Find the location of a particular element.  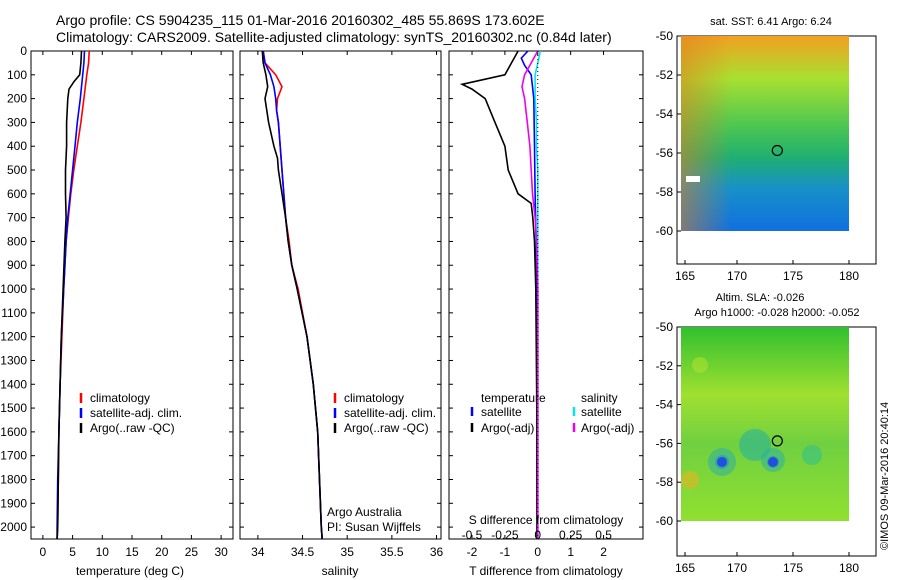

missing-data-patch is located at coordinates (693, 179).